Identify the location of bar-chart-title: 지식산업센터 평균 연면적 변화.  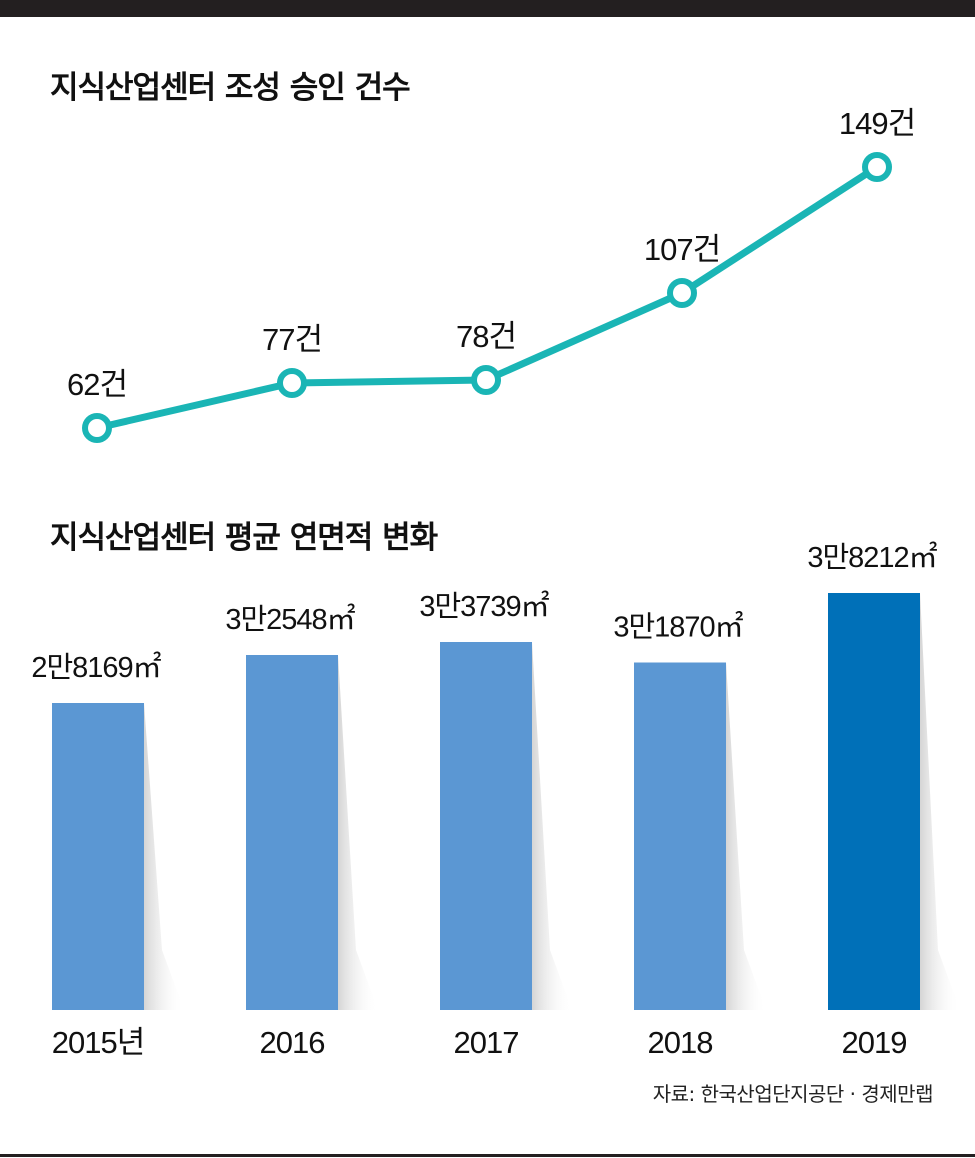
(244, 538).